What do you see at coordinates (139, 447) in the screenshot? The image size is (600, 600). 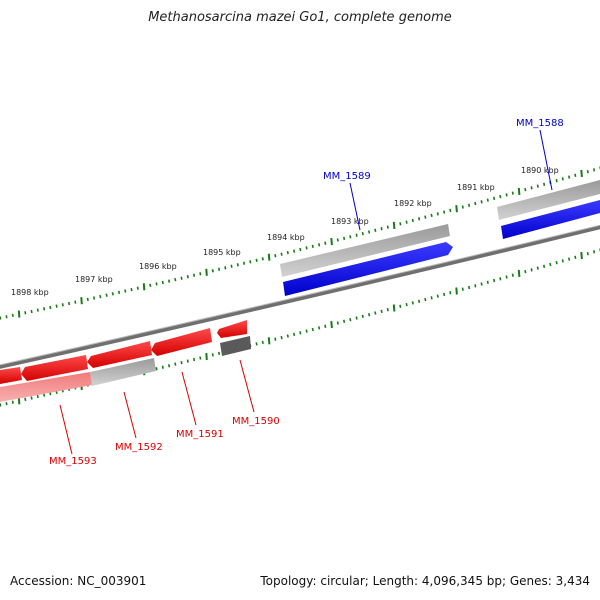 I see `gene-label-mm-1592: MM_1592` at bounding box center [139, 447].